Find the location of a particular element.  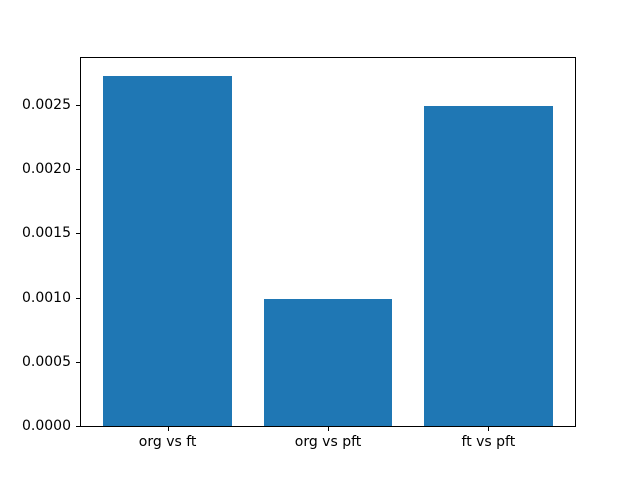

y-tick-label: 0.0015 is located at coordinates (46, 233).